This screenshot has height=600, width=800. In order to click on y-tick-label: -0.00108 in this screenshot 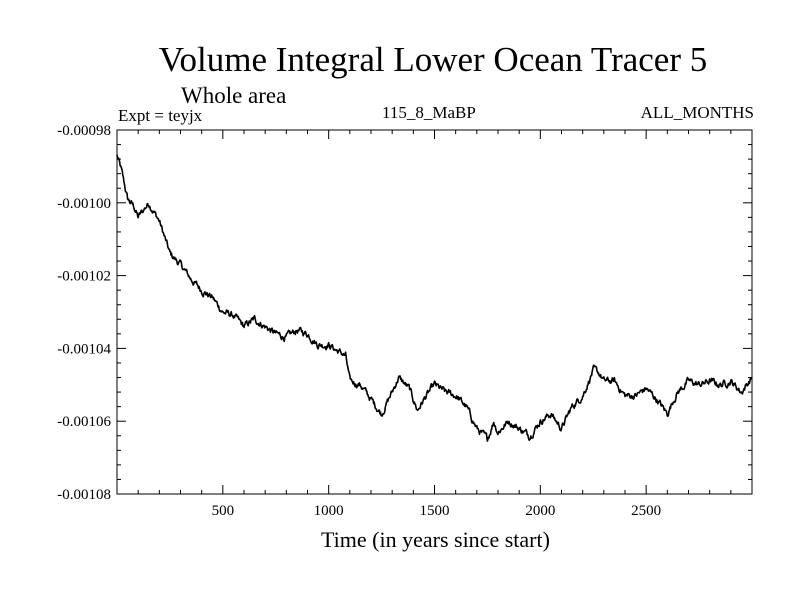, I will do `click(84, 495)`.